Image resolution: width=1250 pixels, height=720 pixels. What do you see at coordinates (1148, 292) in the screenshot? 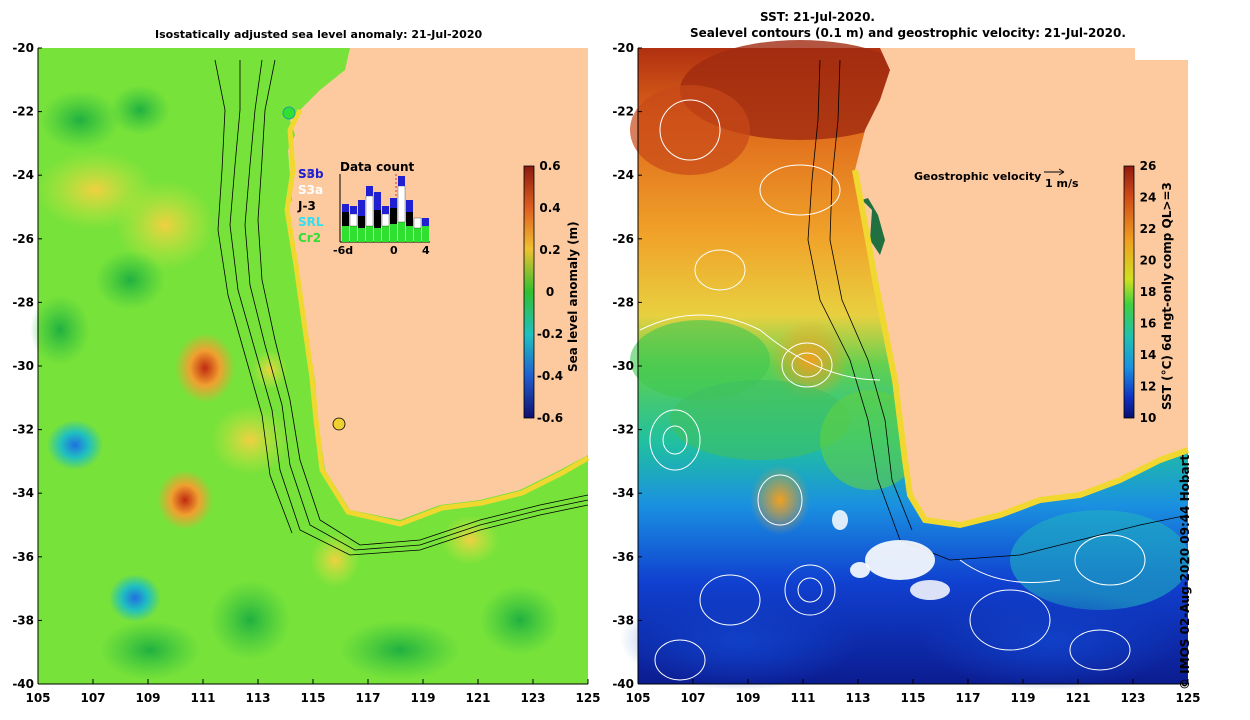
I see `sst-colorbar-tick: 18` at bounding box center [1148, 292].